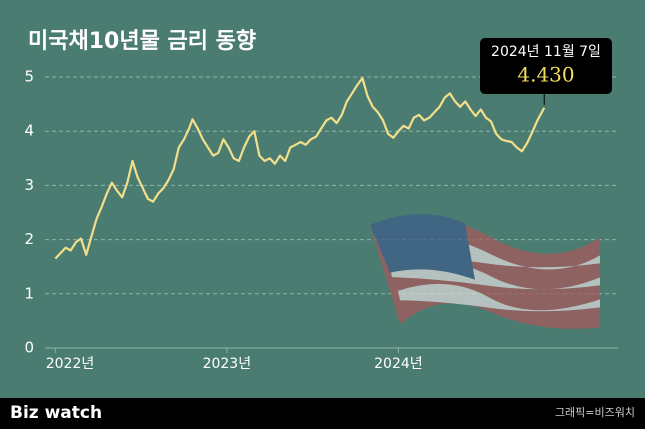  What do you see at coordinates (546, 52) in the screenshot?
I see `annotation-date: 2024년 11월 7일` at bounding box center [546, 52].